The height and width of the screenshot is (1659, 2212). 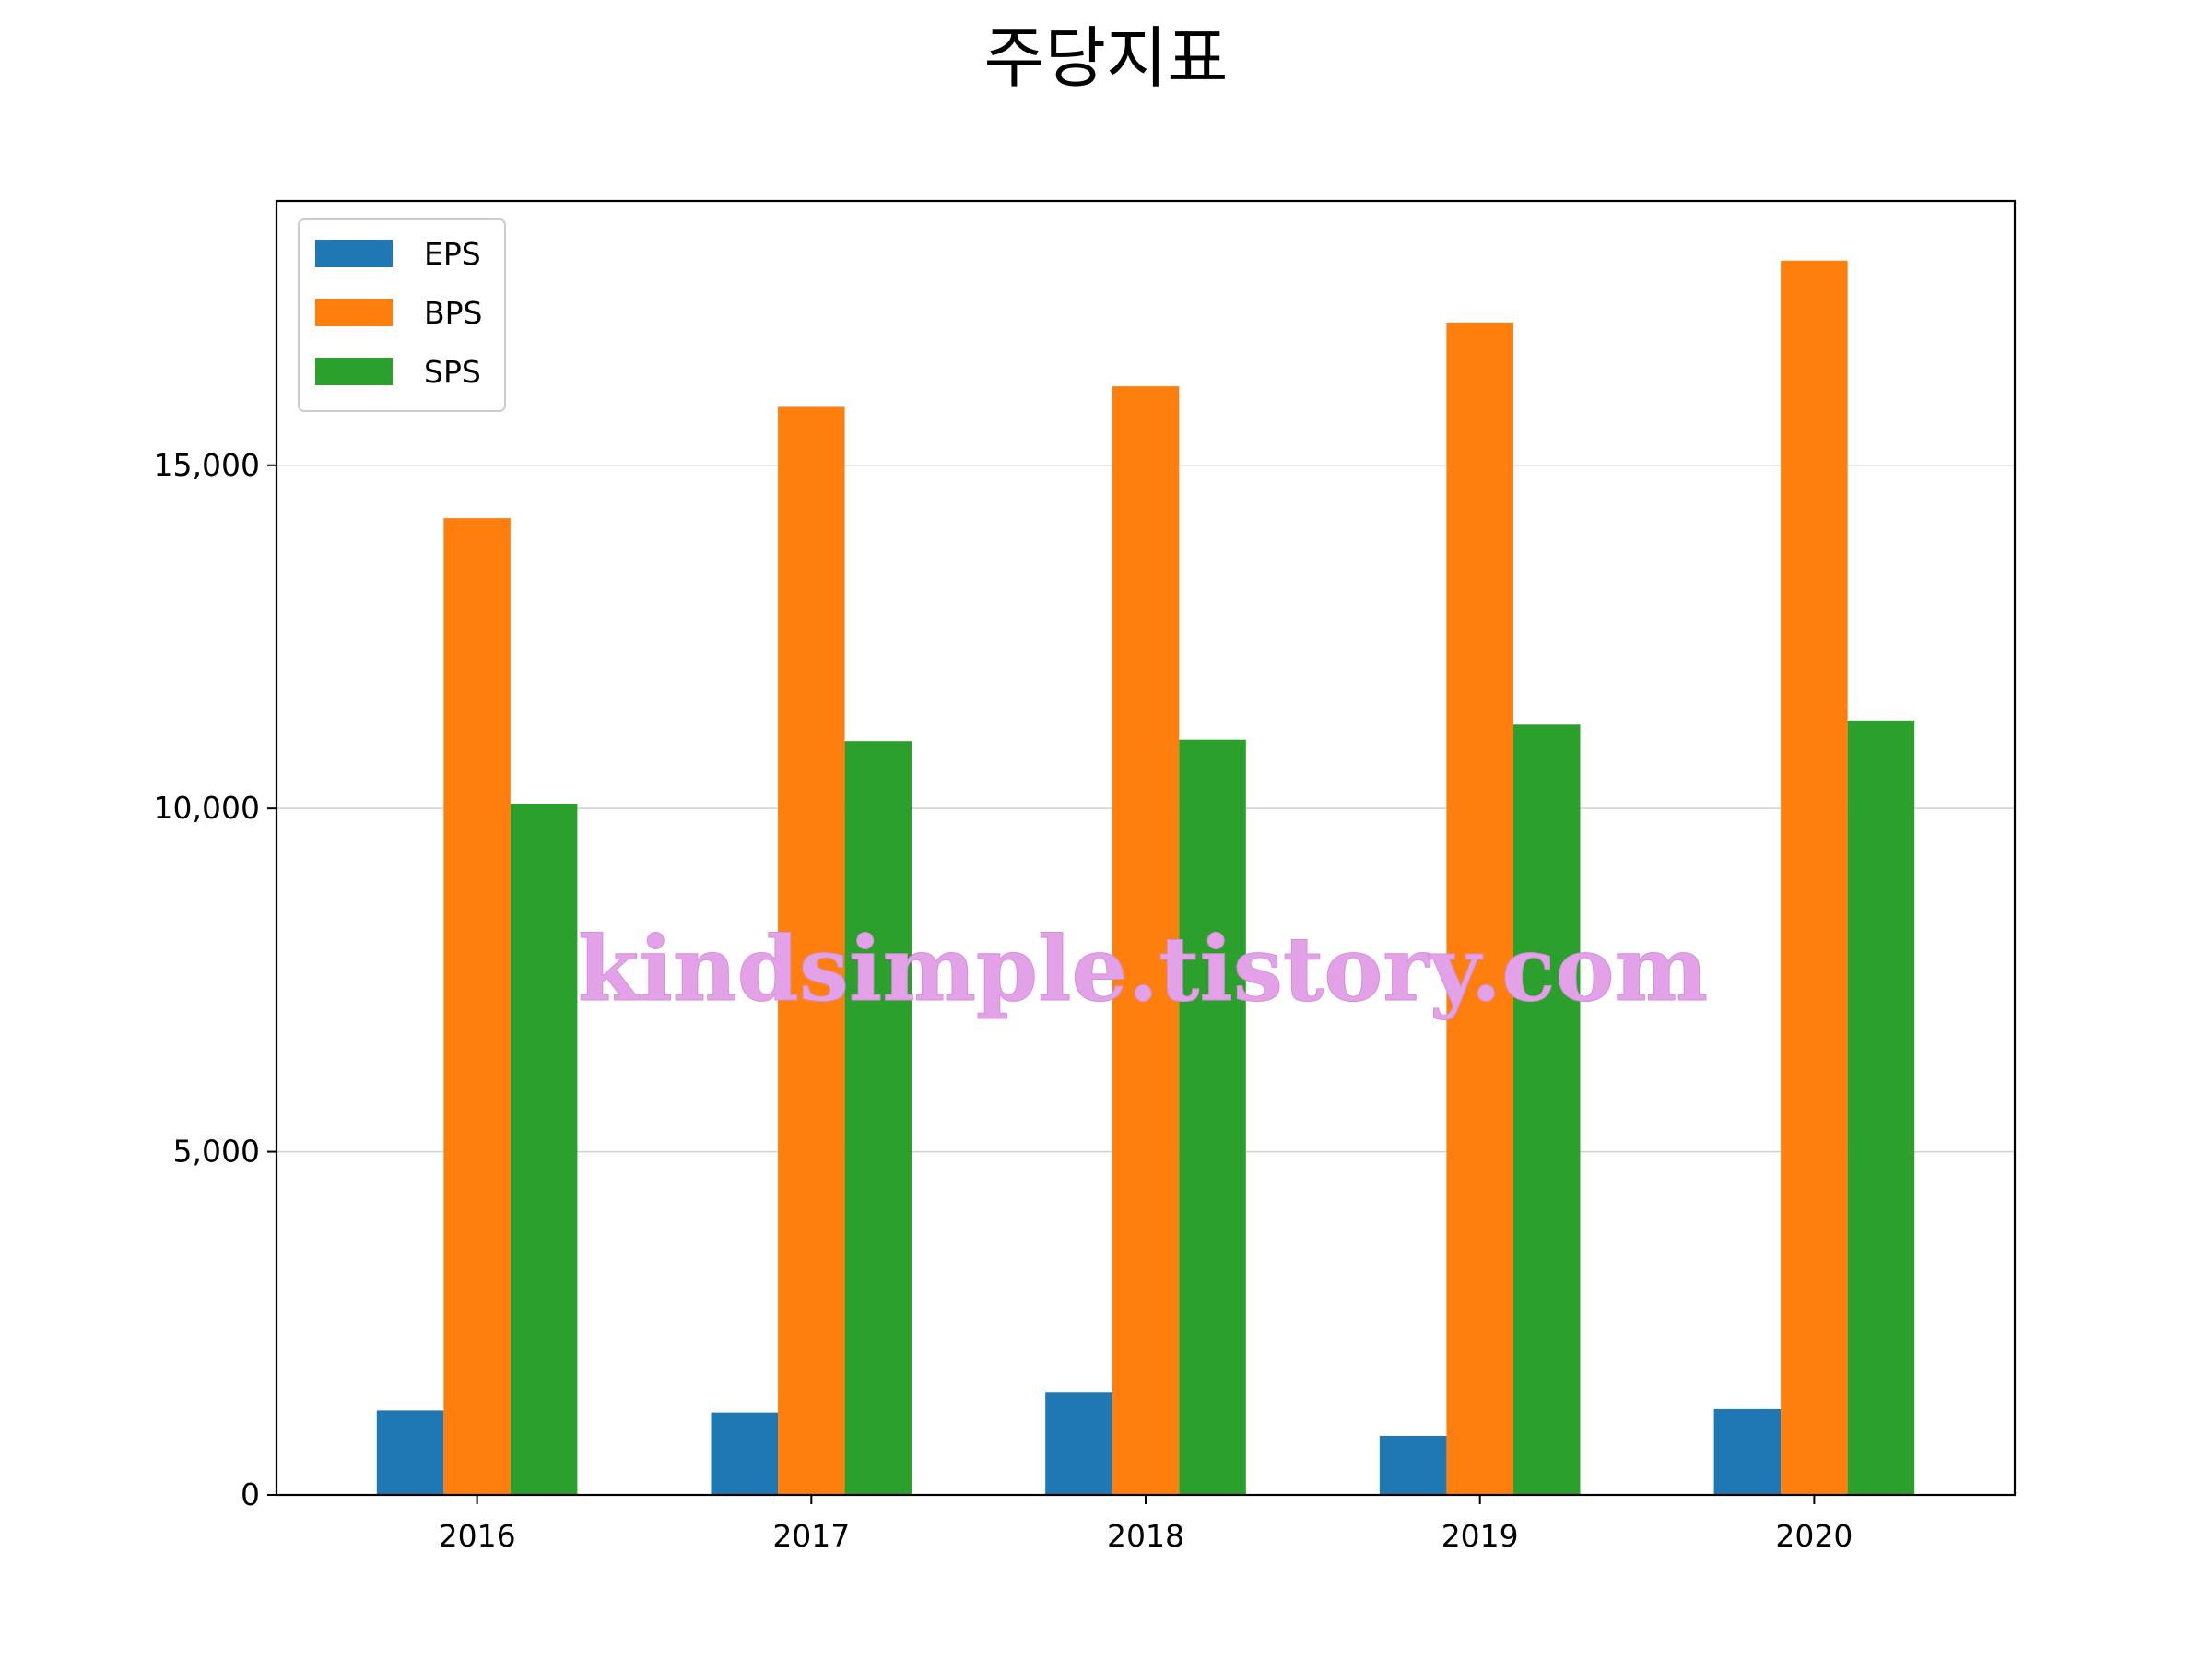 I want to click on bar-sps-2017, so click(x=878, y=1118).